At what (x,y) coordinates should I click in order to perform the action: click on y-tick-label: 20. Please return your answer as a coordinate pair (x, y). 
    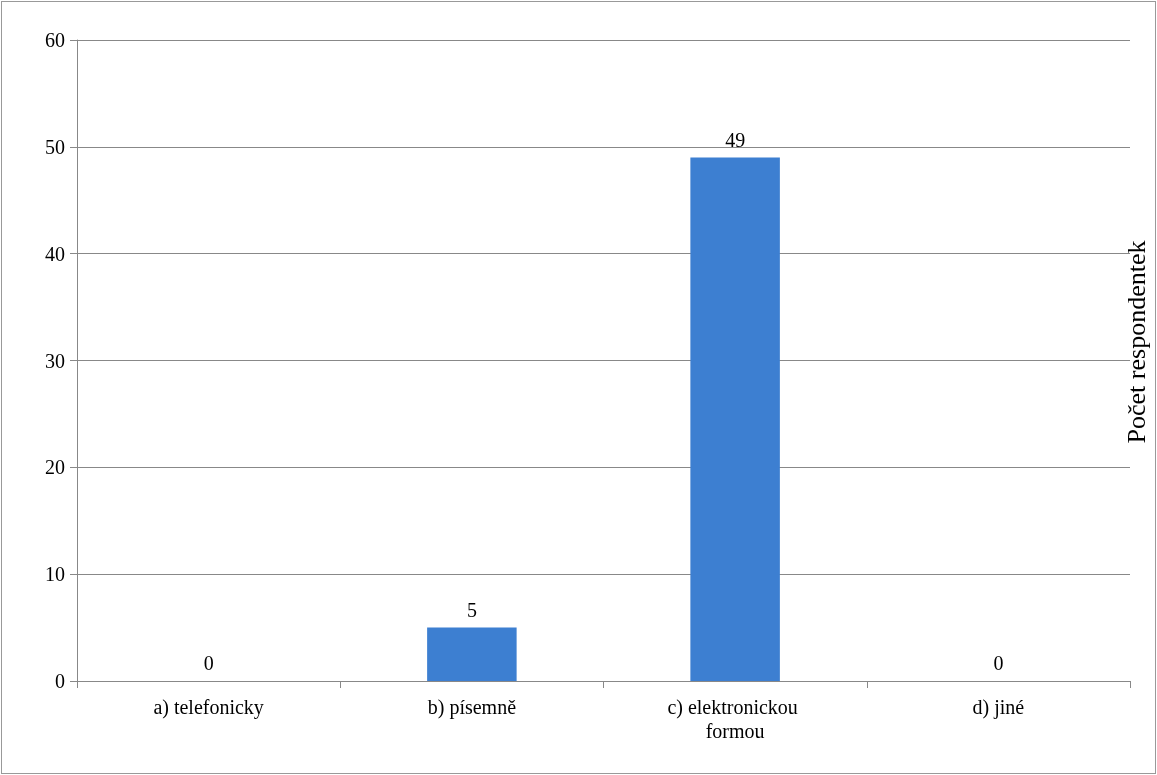
    Looking at the image, I should click on (55, 467).